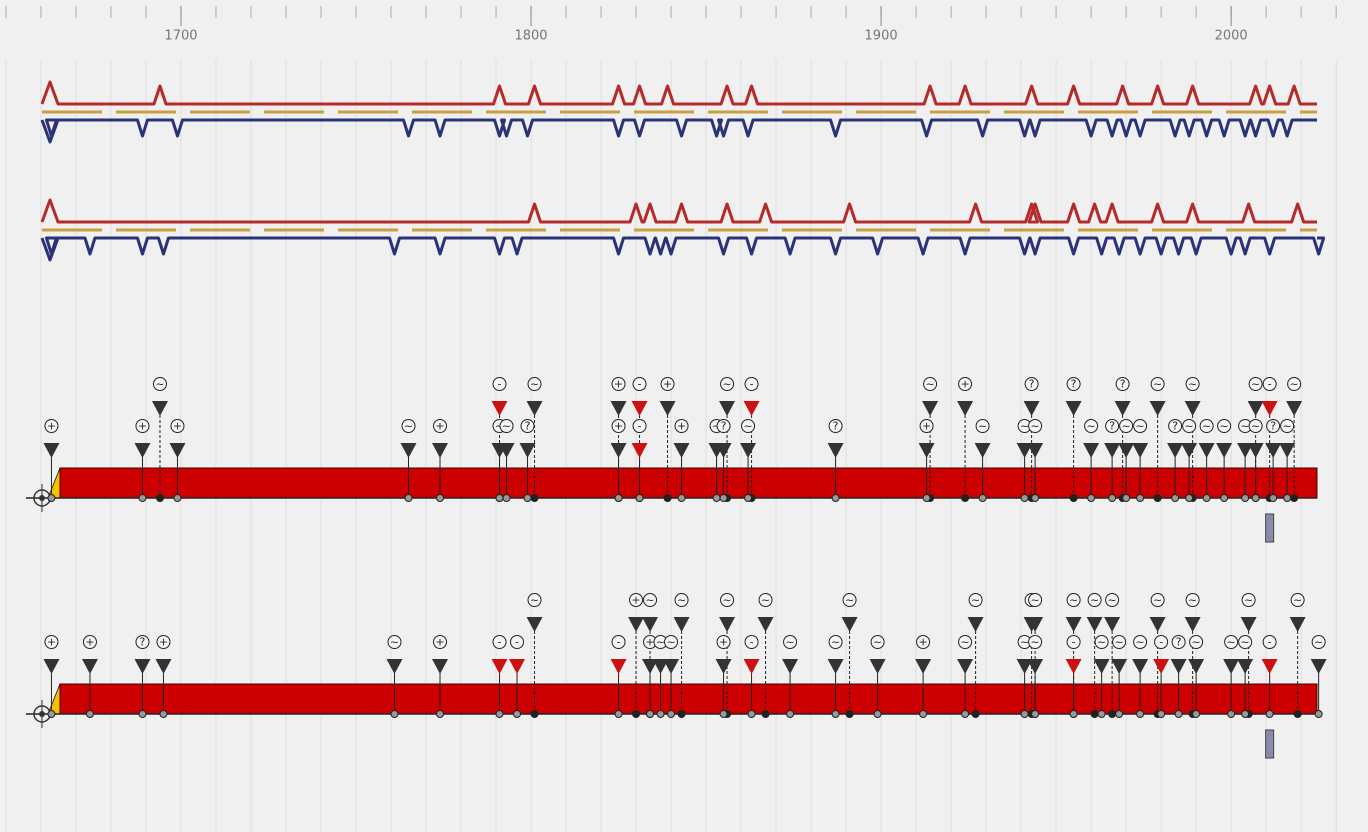 This screenshot has height=832, width=1368. What do you see at coordinates (1231, 36) in the screenshot?
I see `tick-label: 2000` at bounding box center [1231, 36].